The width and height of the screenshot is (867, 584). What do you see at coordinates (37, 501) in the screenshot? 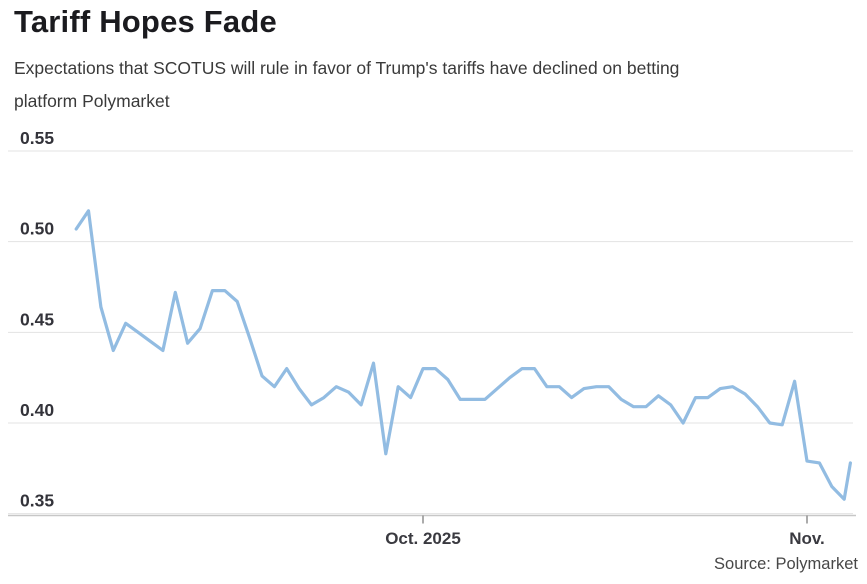
I see `y-tick-label: 0.35` at bounding box center [37, 501].